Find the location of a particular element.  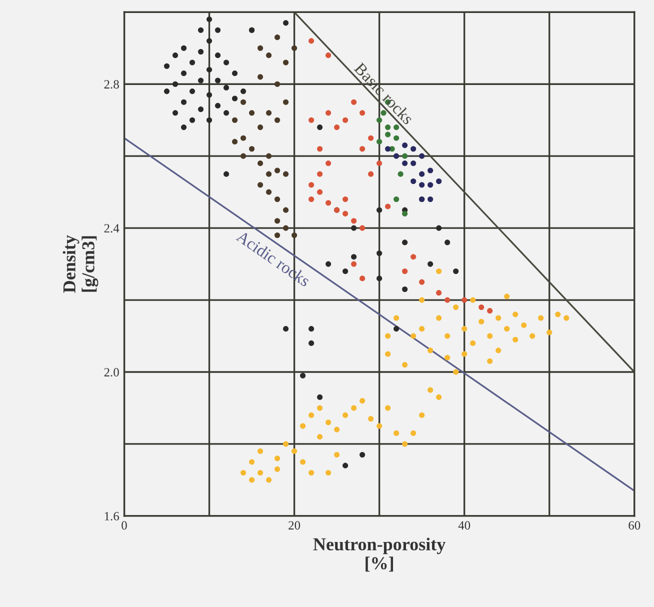

y-tick-label: 2.0 is located at coordinates (111, 372).